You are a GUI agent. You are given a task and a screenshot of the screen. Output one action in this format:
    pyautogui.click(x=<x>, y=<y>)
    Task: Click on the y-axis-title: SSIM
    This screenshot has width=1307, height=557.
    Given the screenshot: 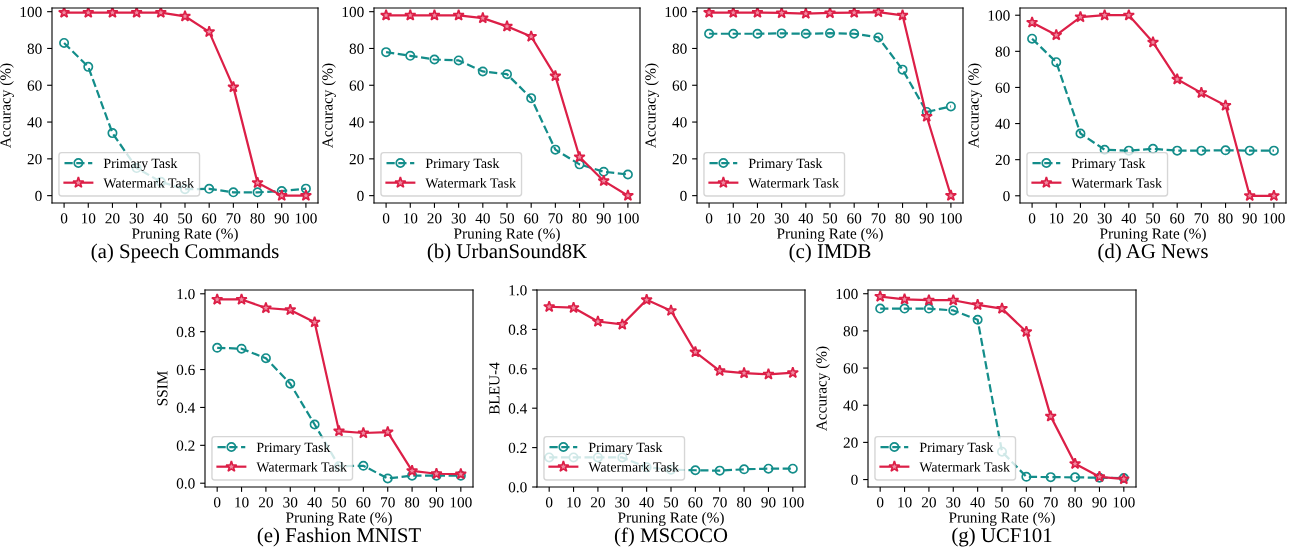 What is the action you would take?
    pyautogui.click(x=162, y=388)
    